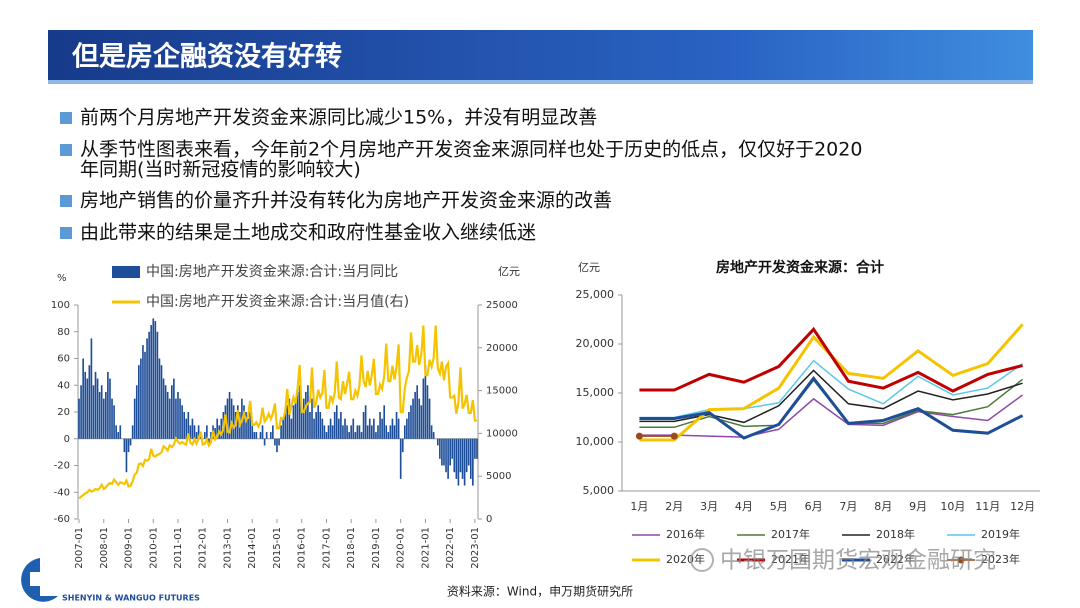 The height and width of the screenshot is (608, 1080). I want to click on y-tick-label: 80, so click(63, 332).